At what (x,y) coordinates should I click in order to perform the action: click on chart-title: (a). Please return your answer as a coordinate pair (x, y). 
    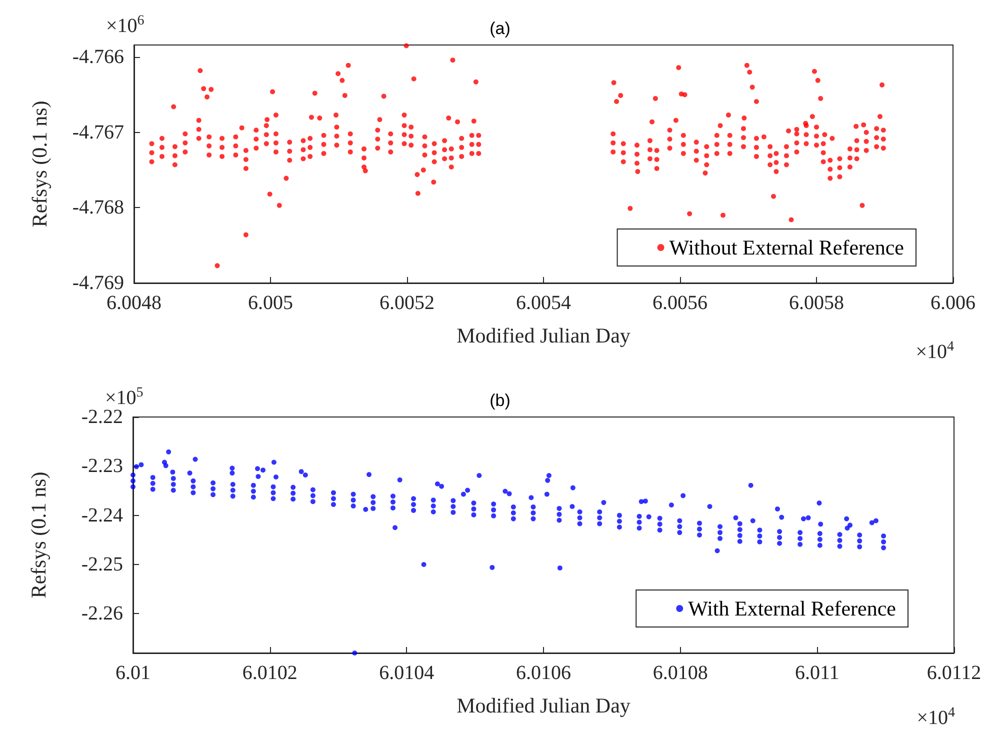
    Looking at the image, I should click on (500, 28).